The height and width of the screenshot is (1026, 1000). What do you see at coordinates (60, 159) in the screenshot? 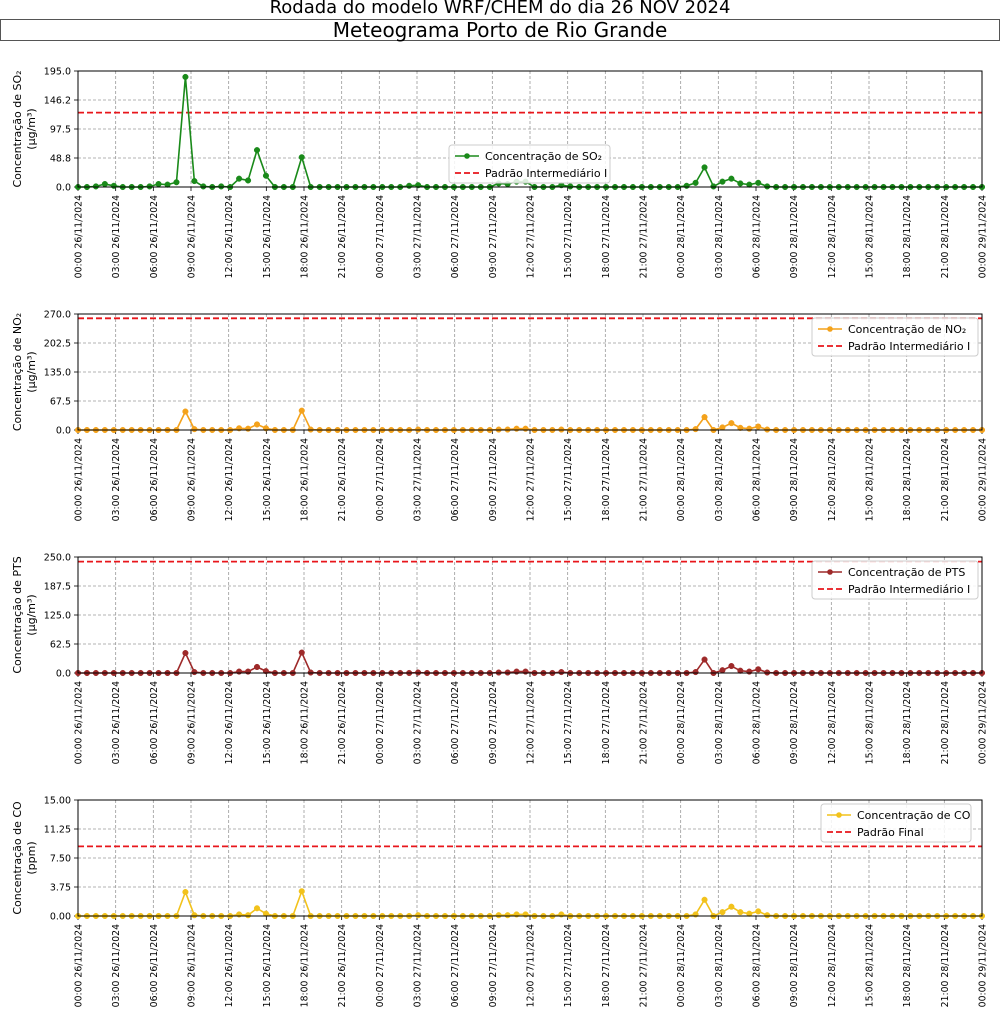
I see `y-tick-label: 48.8` at bounding box center [60, 159].